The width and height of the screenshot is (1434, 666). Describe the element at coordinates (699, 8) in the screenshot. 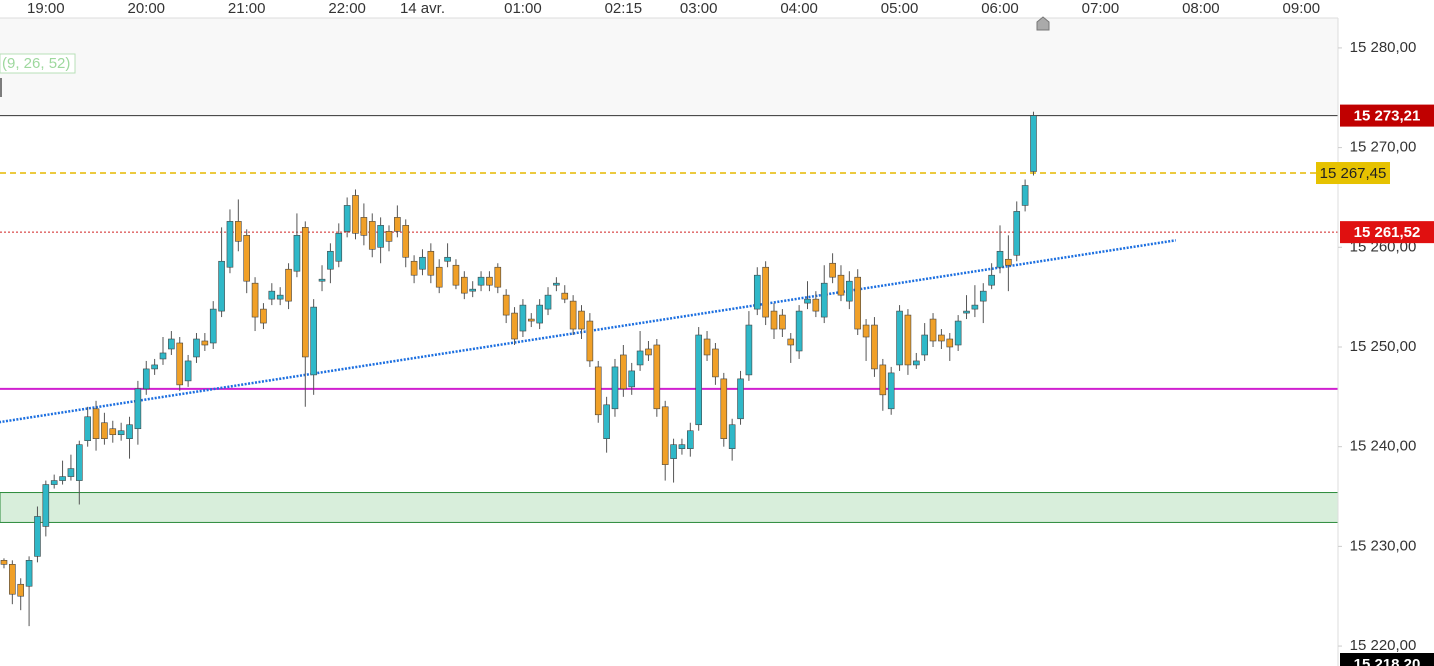

I see `x-tick-label: 03:00` at that location.